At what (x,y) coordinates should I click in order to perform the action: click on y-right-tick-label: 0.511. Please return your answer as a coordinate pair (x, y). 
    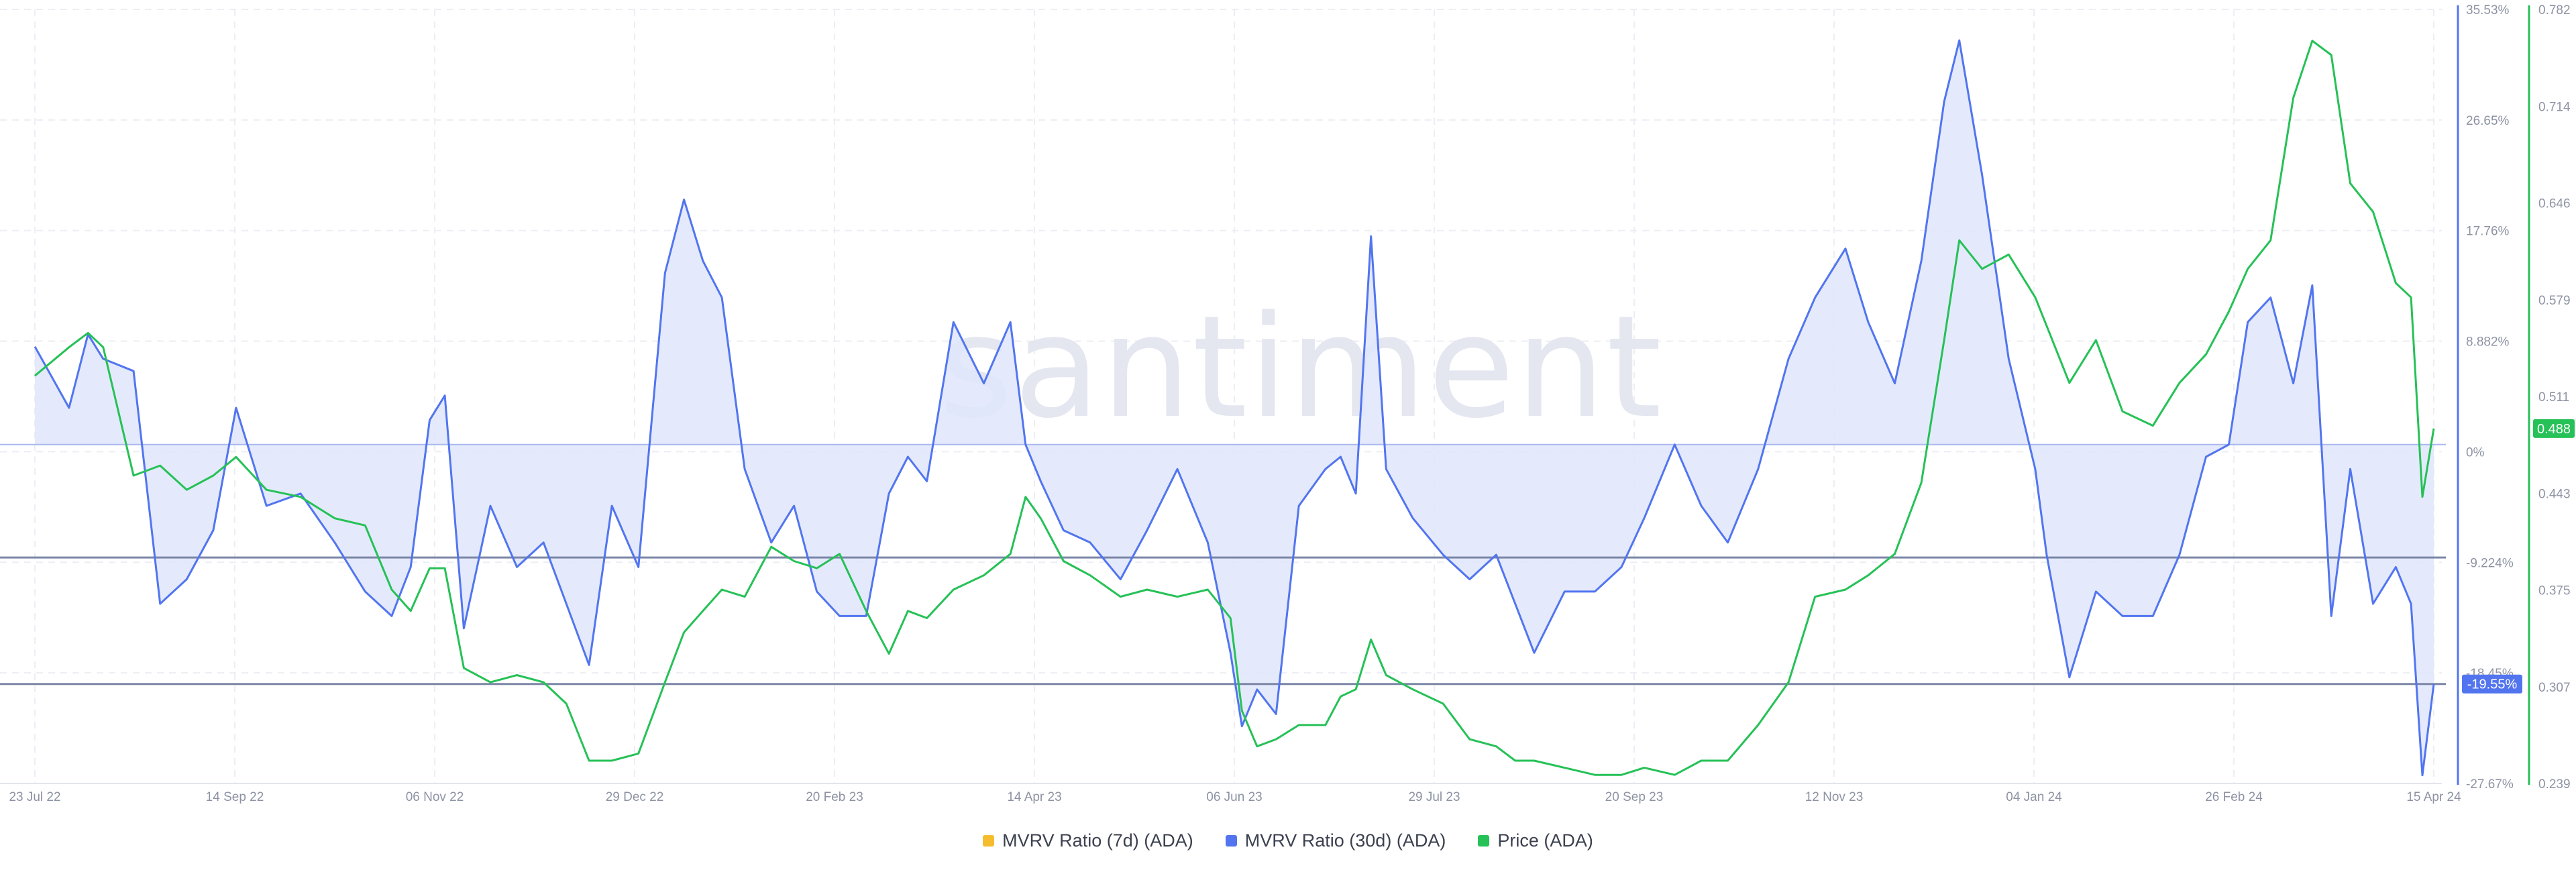
    Looking at the image, I should click on (2553, 397).